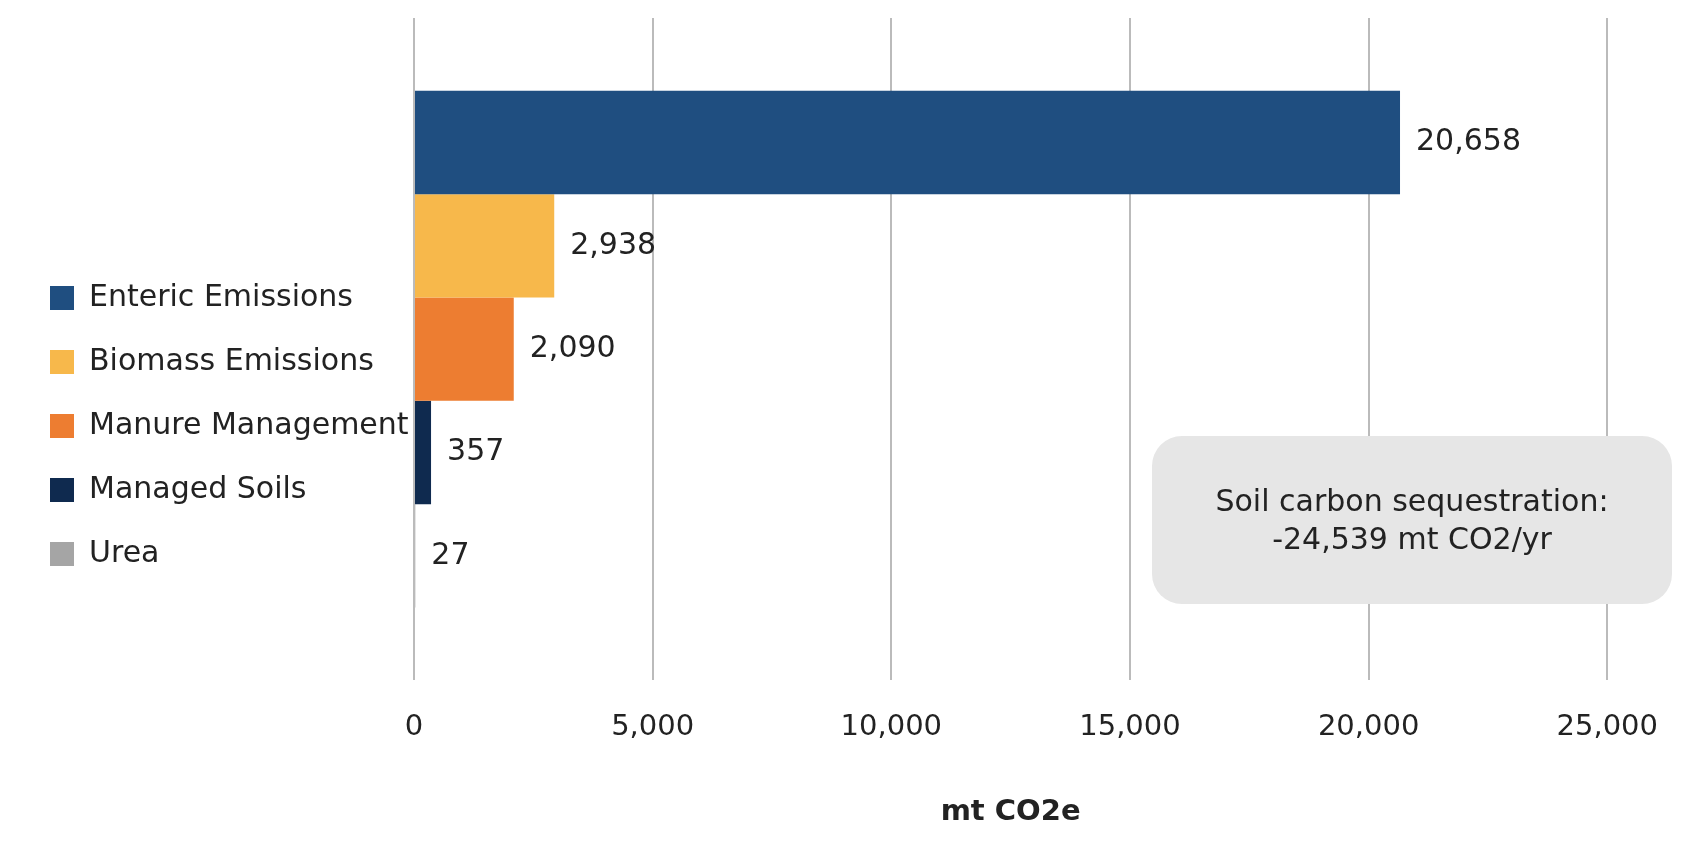  What do you see at coordinates (198, 487) in the screenshot?
I see `legend-label: Managed Soils` at bounding box center [198, 487].